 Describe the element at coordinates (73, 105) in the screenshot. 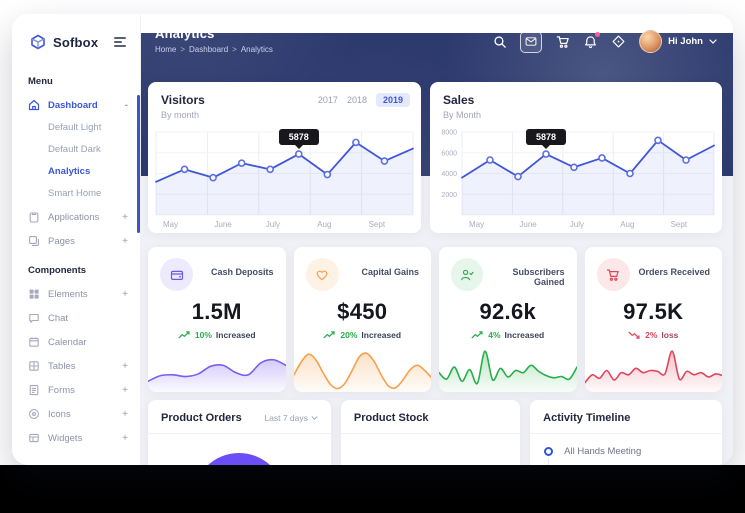

I see `sidebar-item-label: Dashboard` at that location.